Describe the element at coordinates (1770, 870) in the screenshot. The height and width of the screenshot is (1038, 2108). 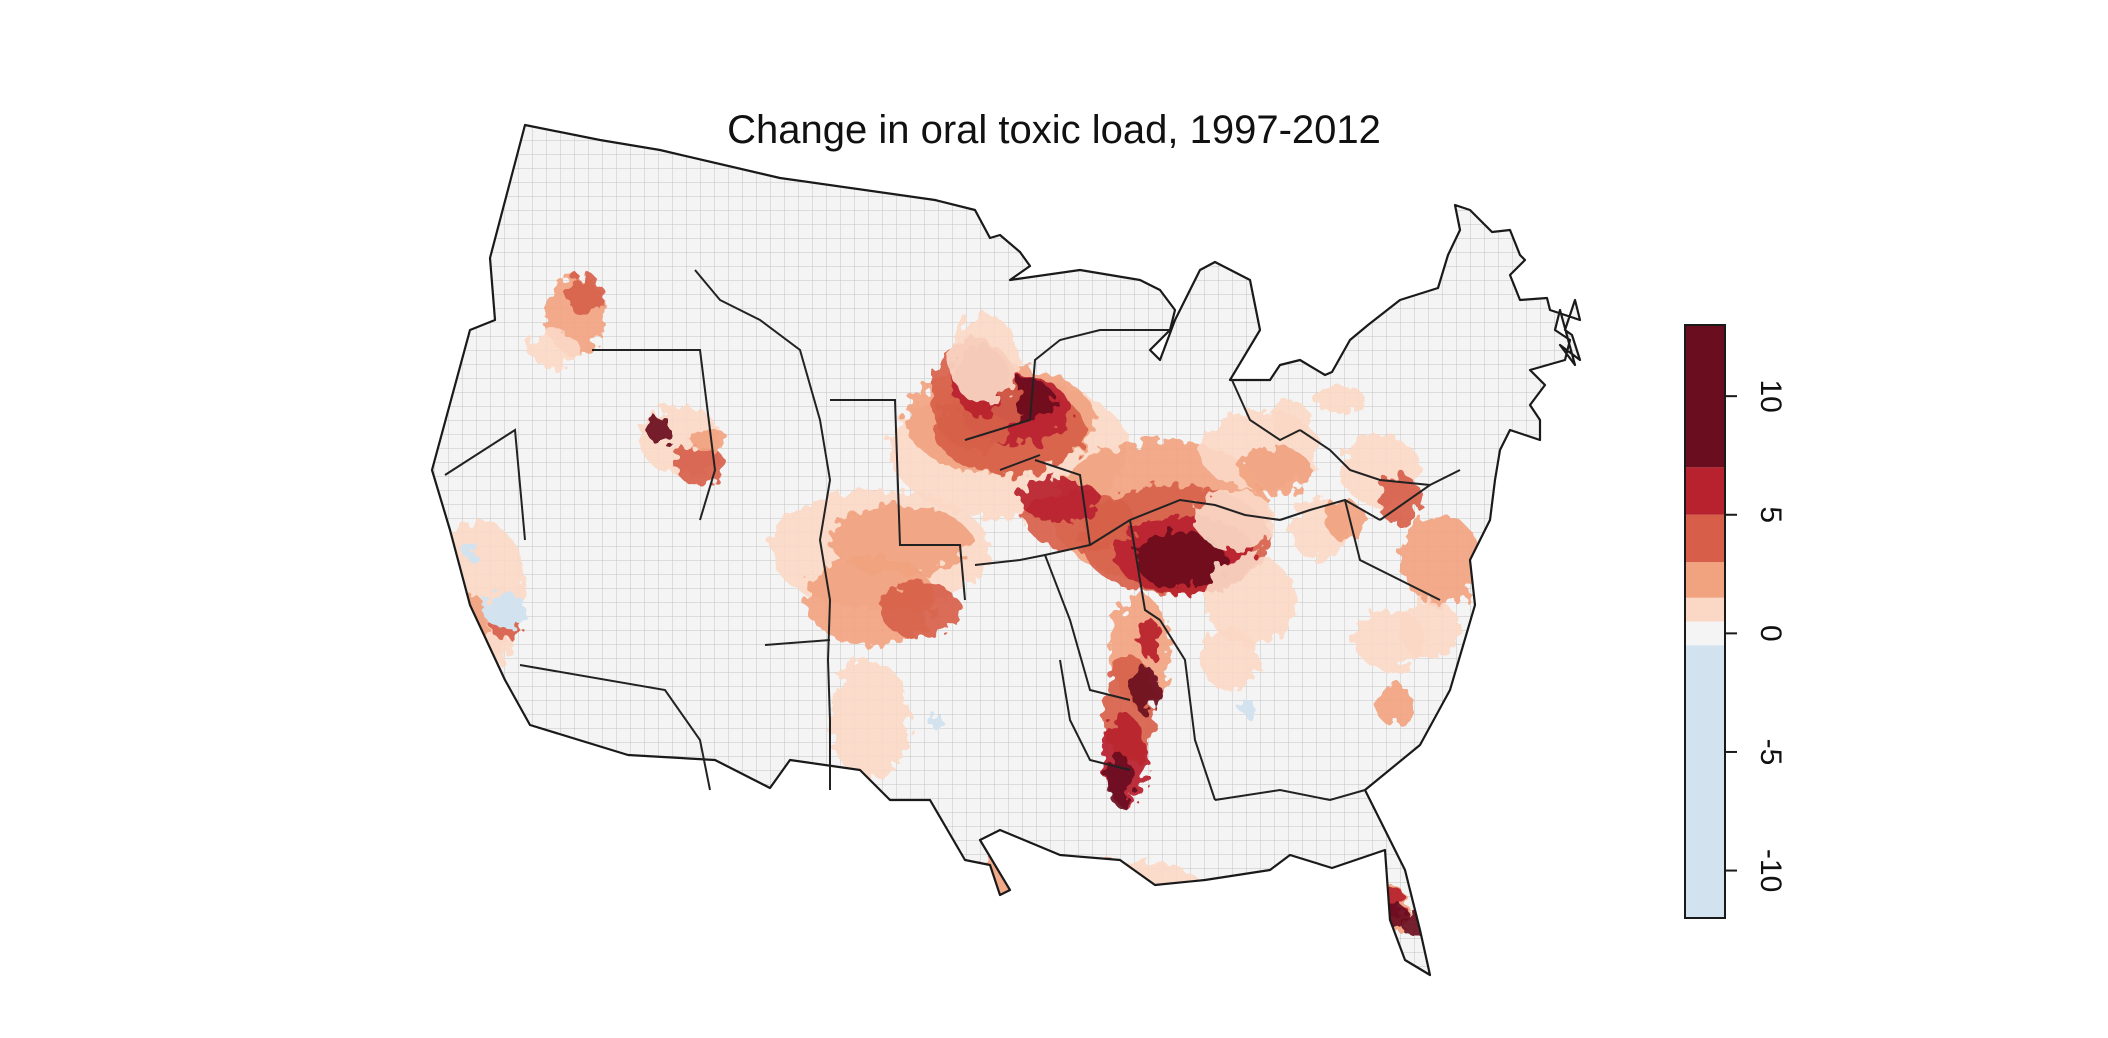
I see `legend-tick-label: -10` at that location.